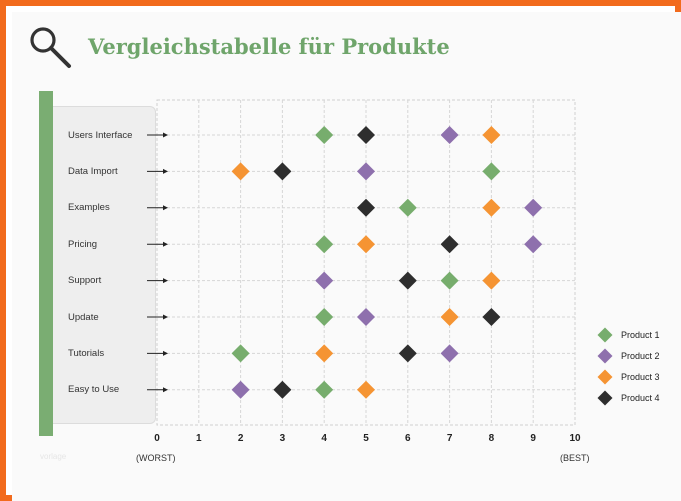 The height and width of the screenshot is (501, 681). Describe the element at coordinates (100, 135) in the screenshot. I see `category-label: Users Interface` at that location.